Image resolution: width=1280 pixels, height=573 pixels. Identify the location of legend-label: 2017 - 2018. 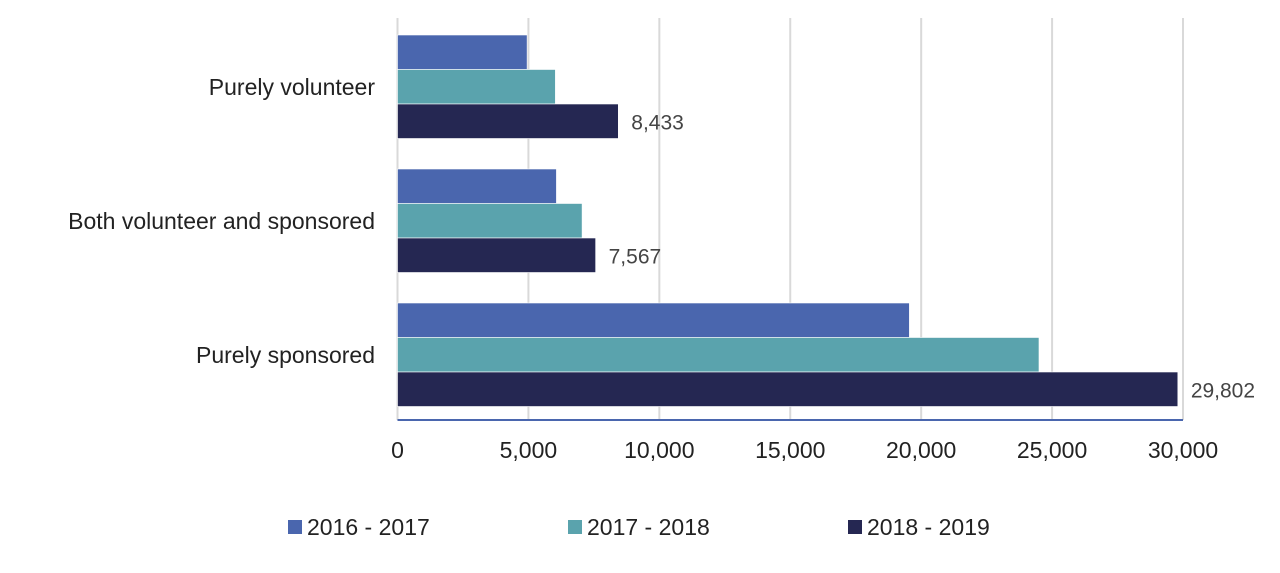
(648, 527).